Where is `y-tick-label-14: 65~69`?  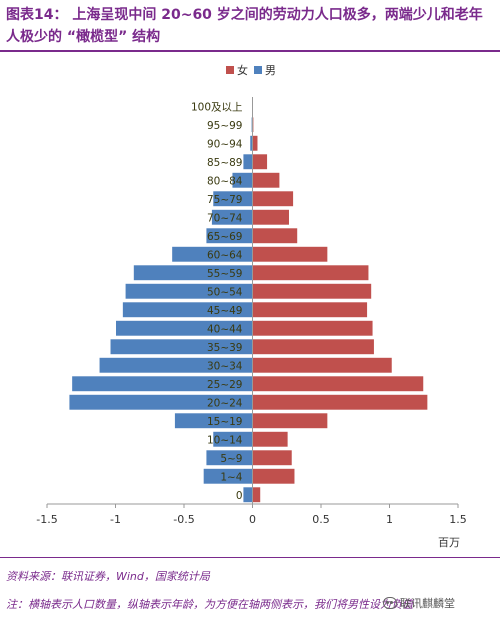
y-tick-label-14: 65~69 is located at coordinates (225, 237).